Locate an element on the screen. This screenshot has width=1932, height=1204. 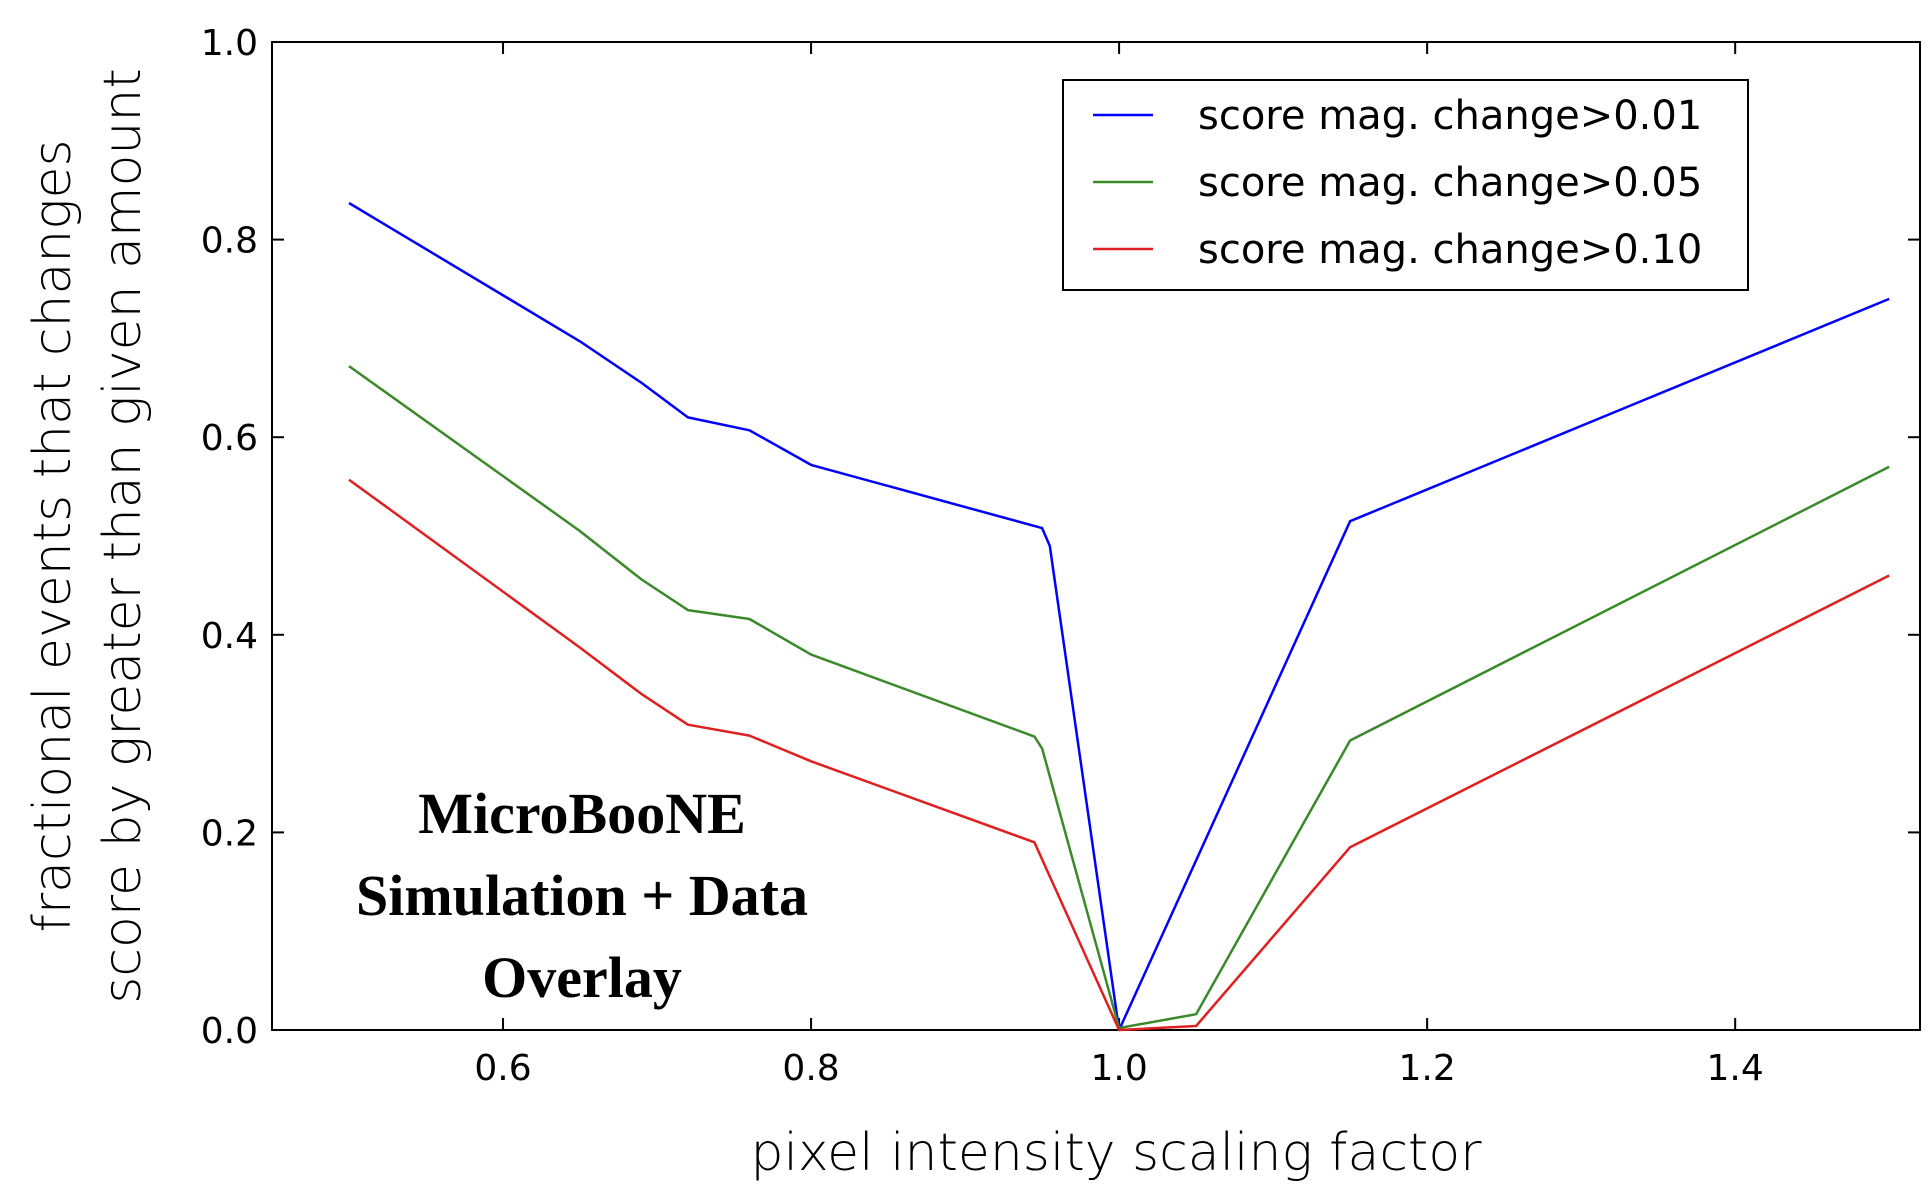
legend-label-2: score mag. change>0.05 is located at coordinates (1450, 183).